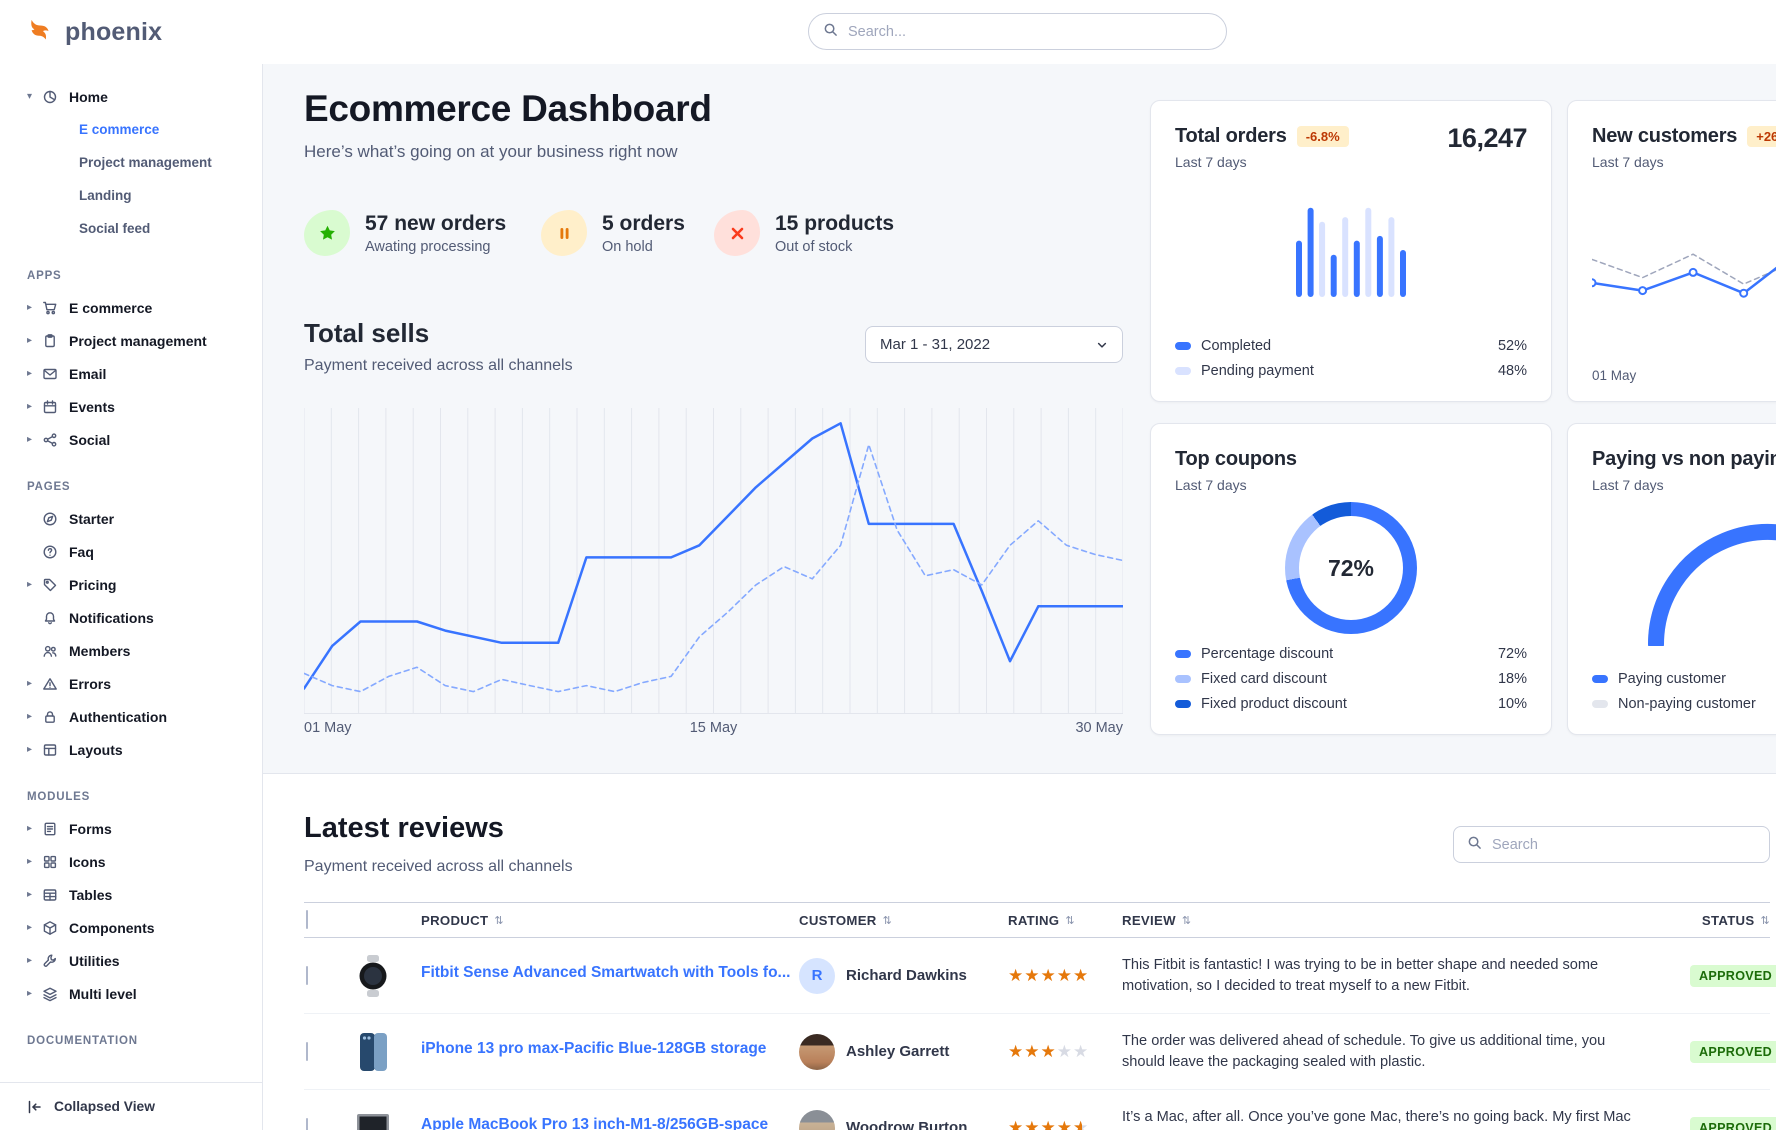 This screenshot has height=1130, width=1776. I want to click on paying-gauge-chart, so click(1712, 584).